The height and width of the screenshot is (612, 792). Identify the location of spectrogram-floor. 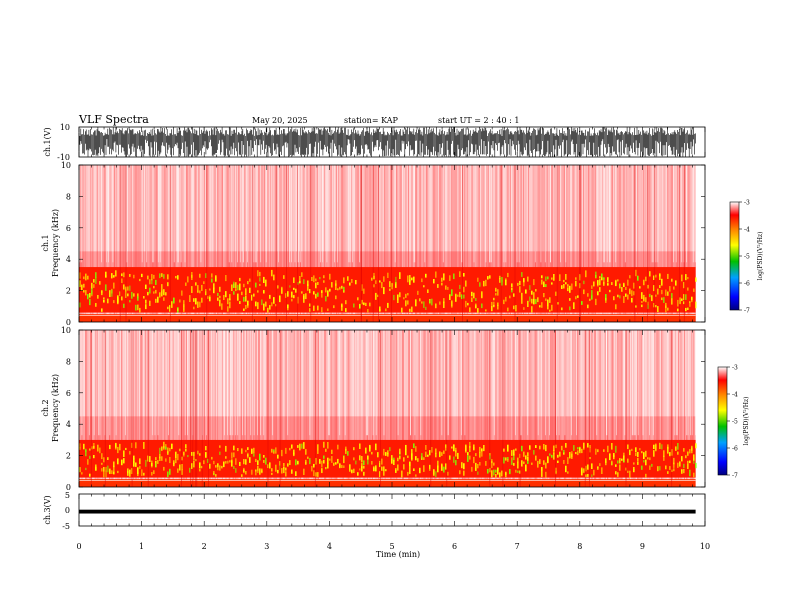
(387, 483).